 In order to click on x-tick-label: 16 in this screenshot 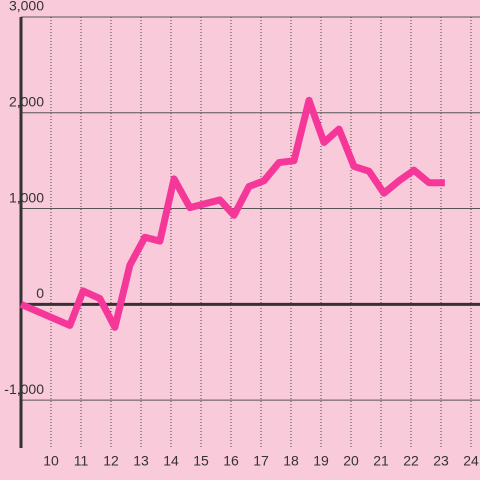, I will do `click(231, 461)`.